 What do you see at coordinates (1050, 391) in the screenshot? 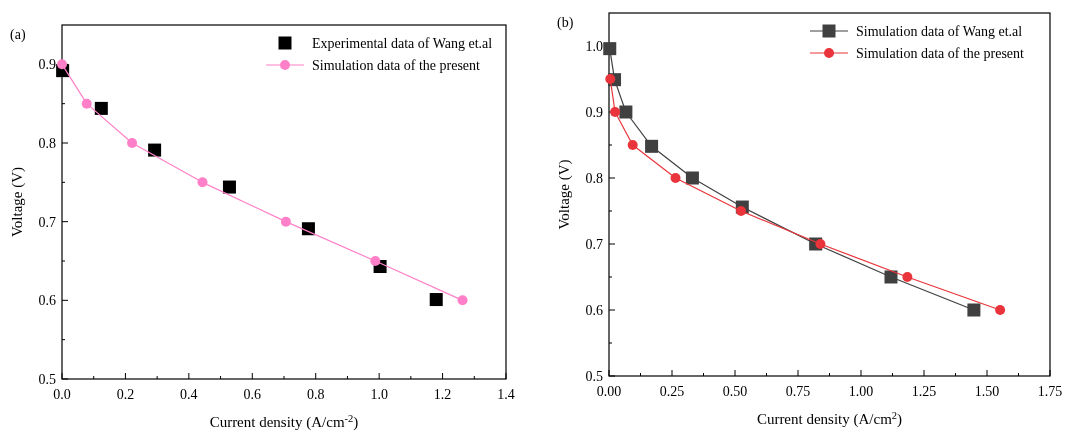
I see `x-tick-label: 1.75` at bounding box center [1050, 391].